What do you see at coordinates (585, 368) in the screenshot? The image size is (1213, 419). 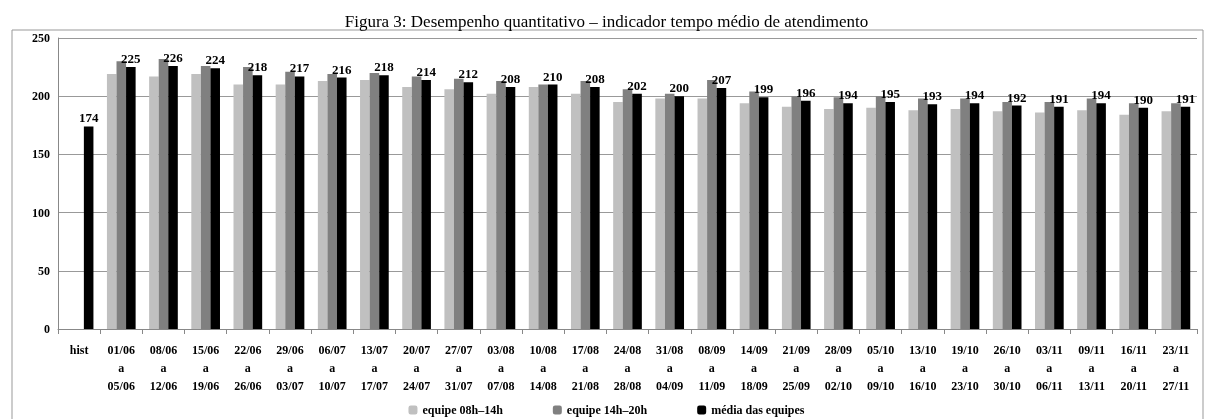 I see `x-tick-label: 17/08 a 21/08` at bounding box center [585, 368].